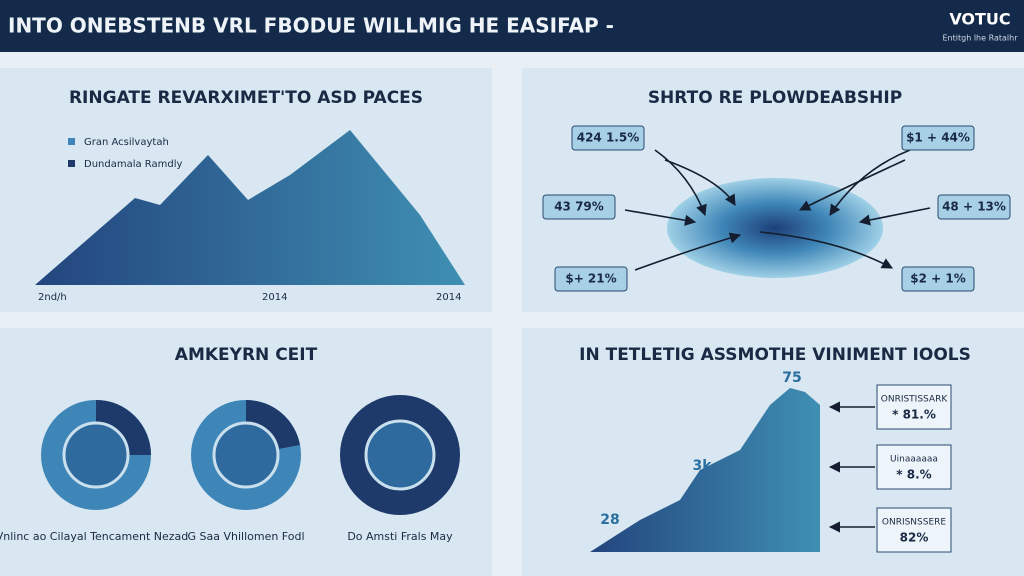  I want to click on box-value: * 8.%, so click(913, 475).